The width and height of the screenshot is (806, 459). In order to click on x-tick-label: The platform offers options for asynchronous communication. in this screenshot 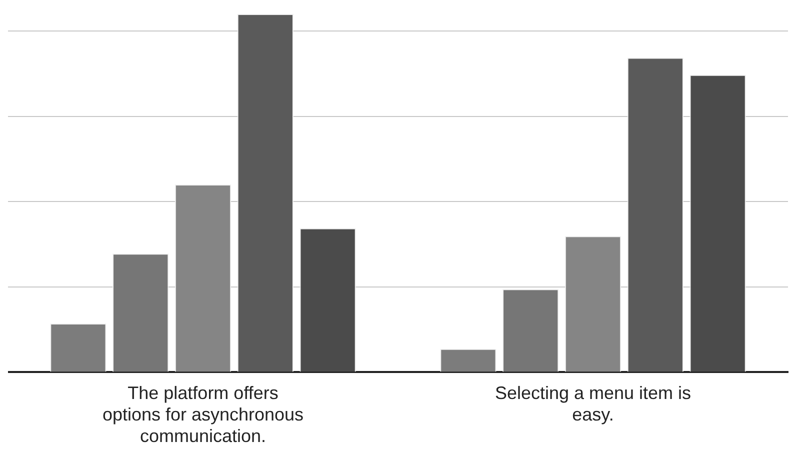, I will do `click(203, 414)`.